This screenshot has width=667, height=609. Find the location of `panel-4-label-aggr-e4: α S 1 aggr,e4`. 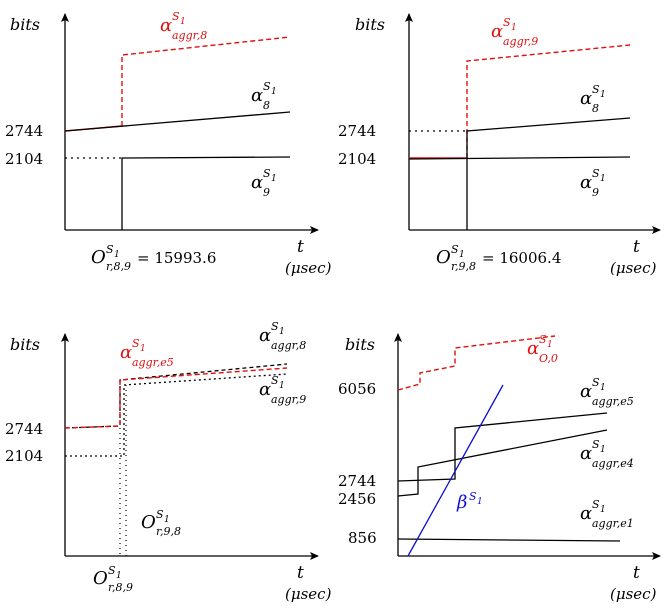

panel-4-label-aggr-e4: α S 1 aggr,e4 is located at coordinates (607, 454).